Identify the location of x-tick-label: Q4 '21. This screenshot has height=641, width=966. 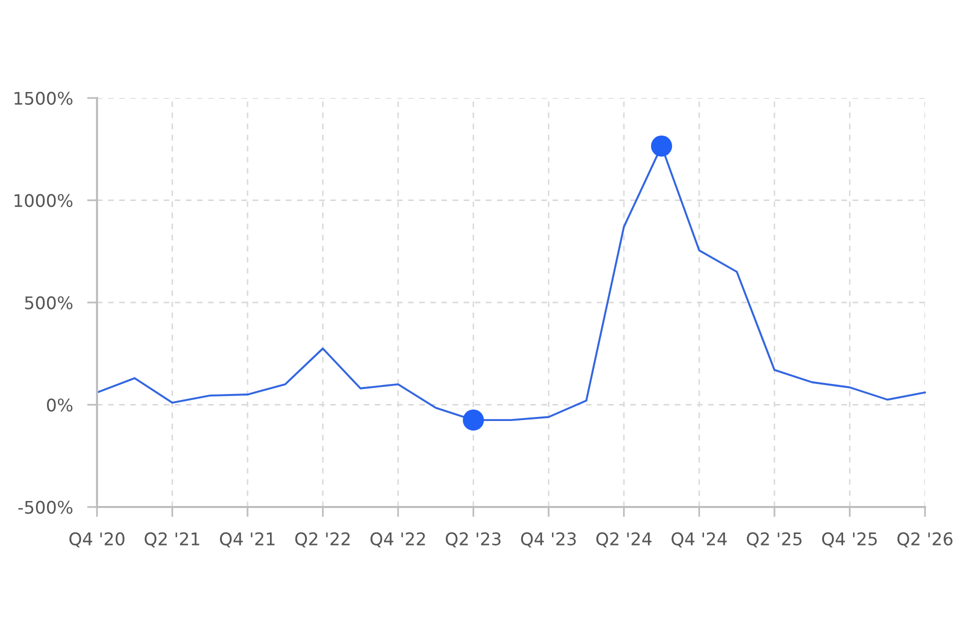
(247, 540).